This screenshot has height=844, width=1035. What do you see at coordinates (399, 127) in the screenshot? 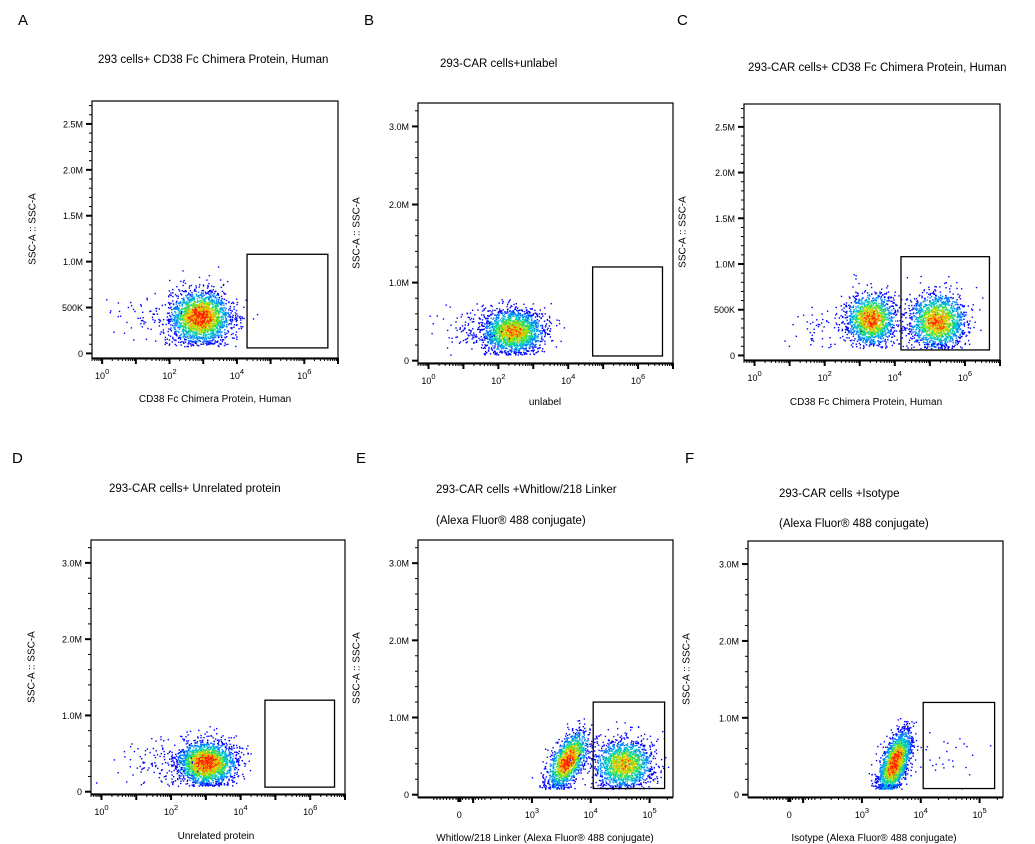
I see `y-tick-label: 3.0M` at bounding box center [399, 127].